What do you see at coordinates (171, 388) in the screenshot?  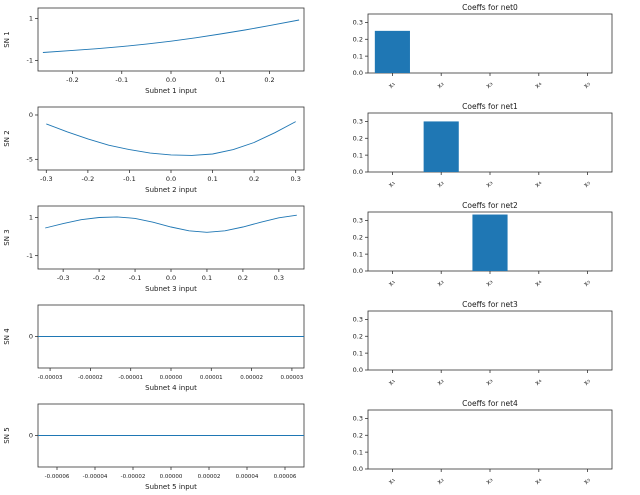 I see `x-axis-label: Subnet 4 input` at bounding box center [171, 388].